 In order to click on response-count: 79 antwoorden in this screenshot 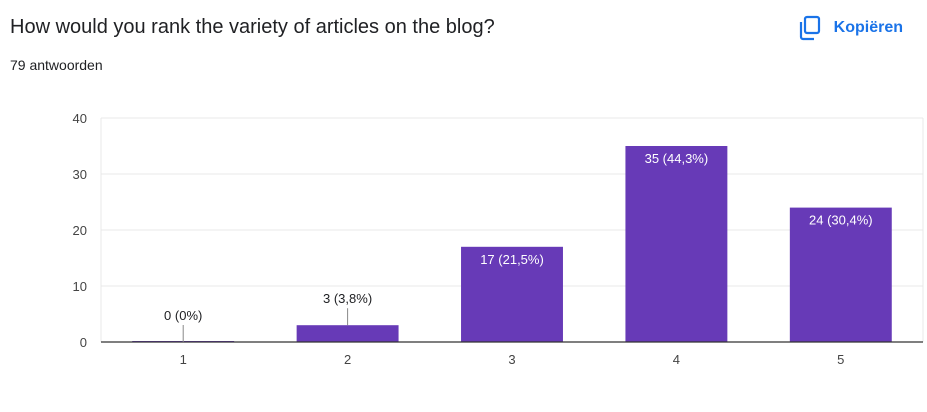, I will do `click(56, 65)`.